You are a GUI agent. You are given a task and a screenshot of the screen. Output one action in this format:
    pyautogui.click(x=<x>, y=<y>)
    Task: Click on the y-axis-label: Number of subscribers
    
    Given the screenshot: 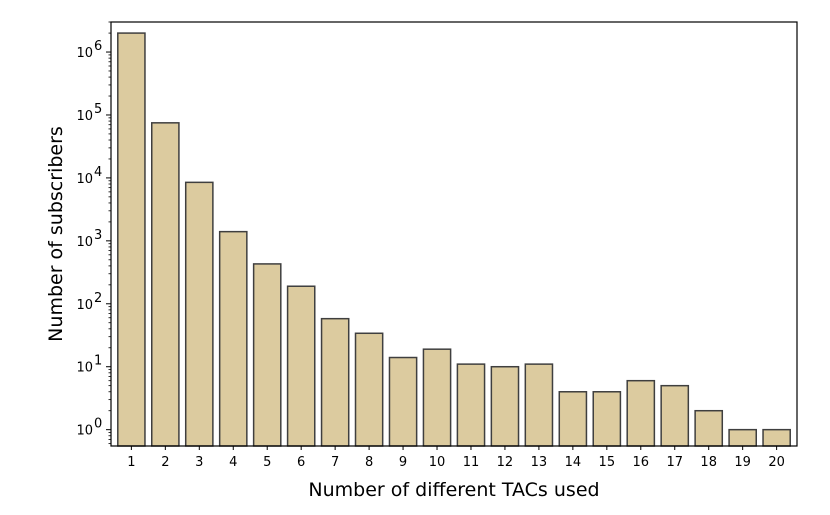 What is the action you would take?
    pyautogui.click(x=56, y=234)
    